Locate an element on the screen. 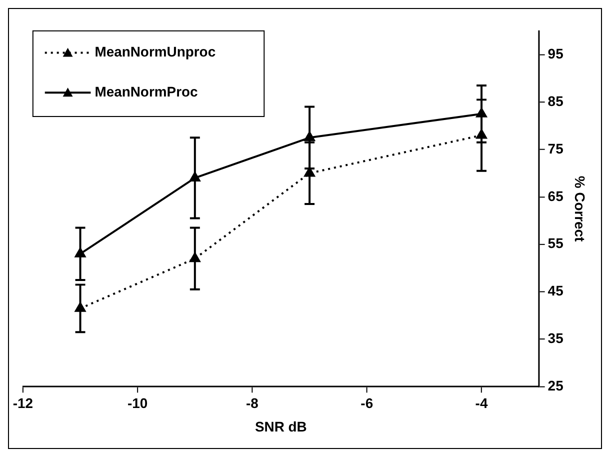 The height and width of the screenshot is (459, 612). legend-label: MeanNormUnproc is located at coordinates (155, 52).